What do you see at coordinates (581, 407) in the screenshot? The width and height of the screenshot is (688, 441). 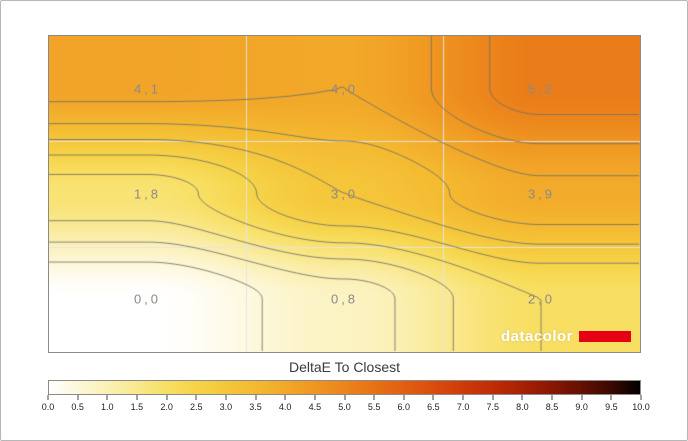 I see `colorbar-tick-label: 9.0` at bounding box center [581, 407].